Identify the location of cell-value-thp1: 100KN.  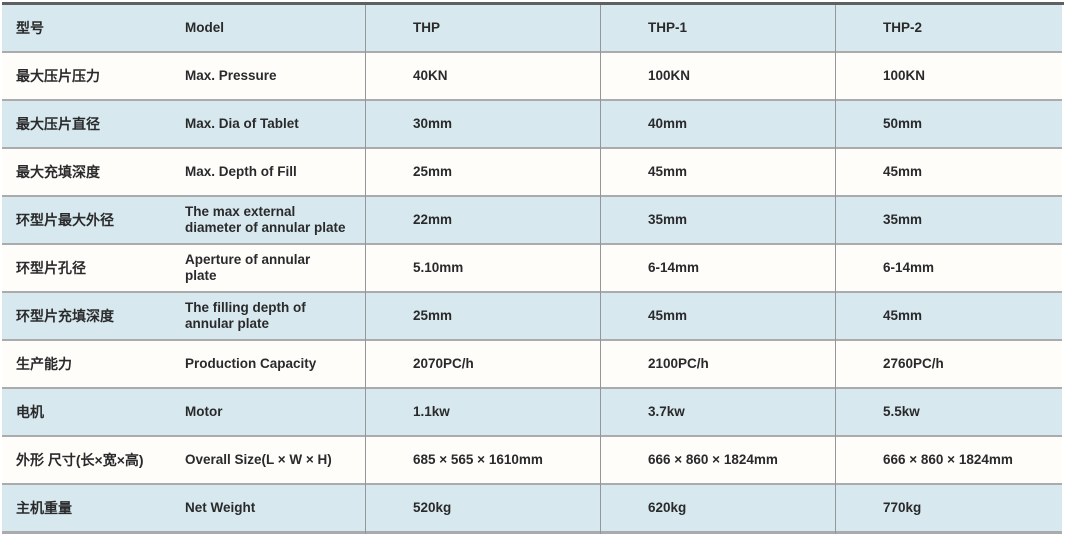
(669, 75).